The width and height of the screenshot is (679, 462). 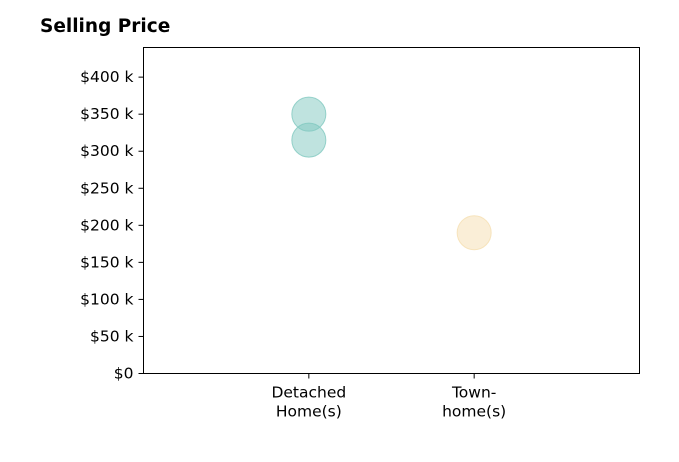 I want to click on y-tick-label: $0, so click(x=124, y=374).